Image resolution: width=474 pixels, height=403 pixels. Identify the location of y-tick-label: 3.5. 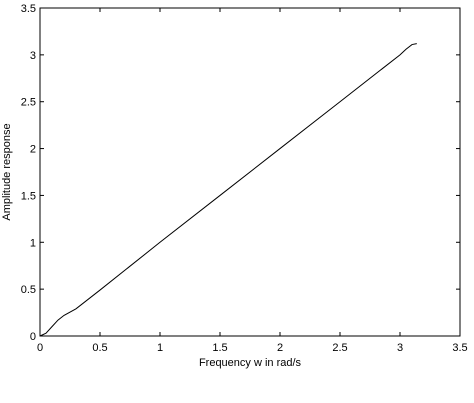
(28, 9).